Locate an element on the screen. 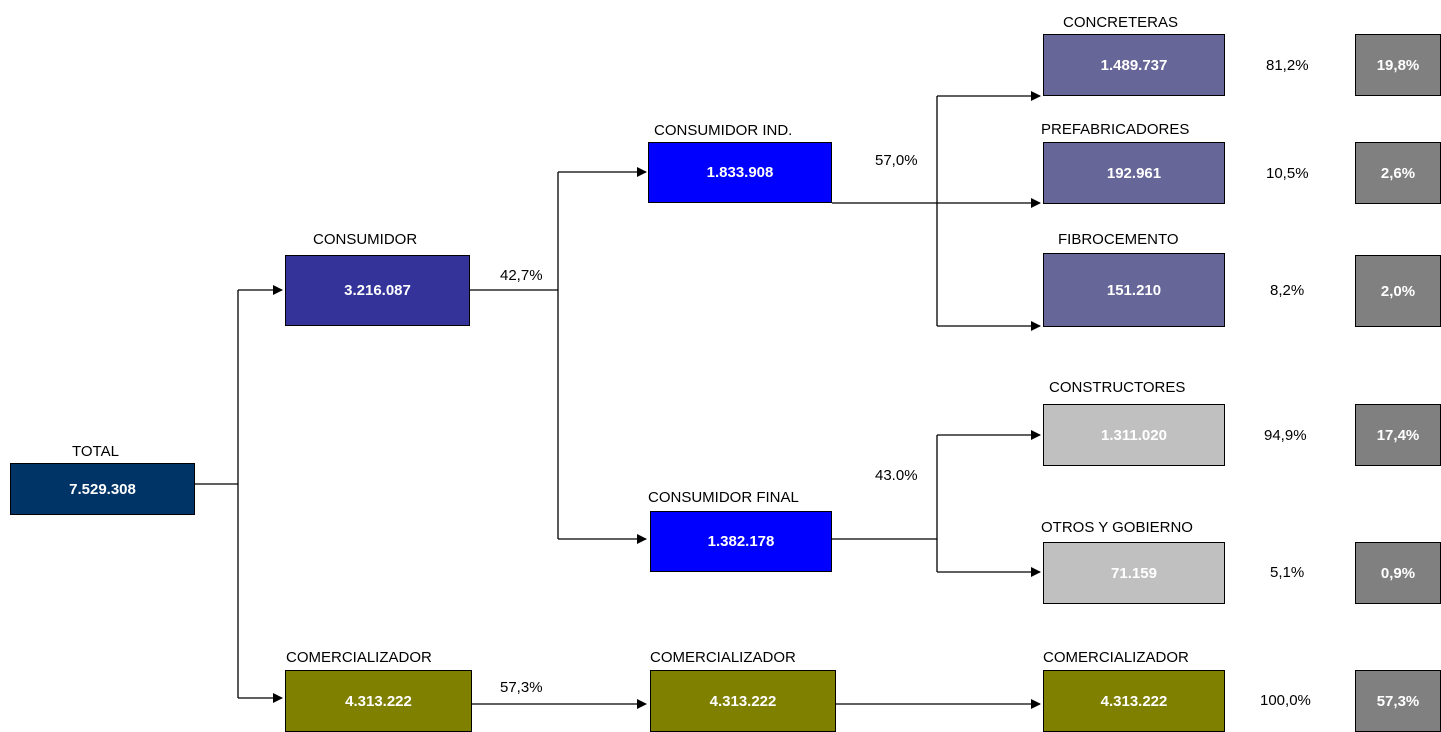 The width and height of the screenshot is (1441, 732). prefabricadores-box: 192.961 is located at coordinates (1134, 173).